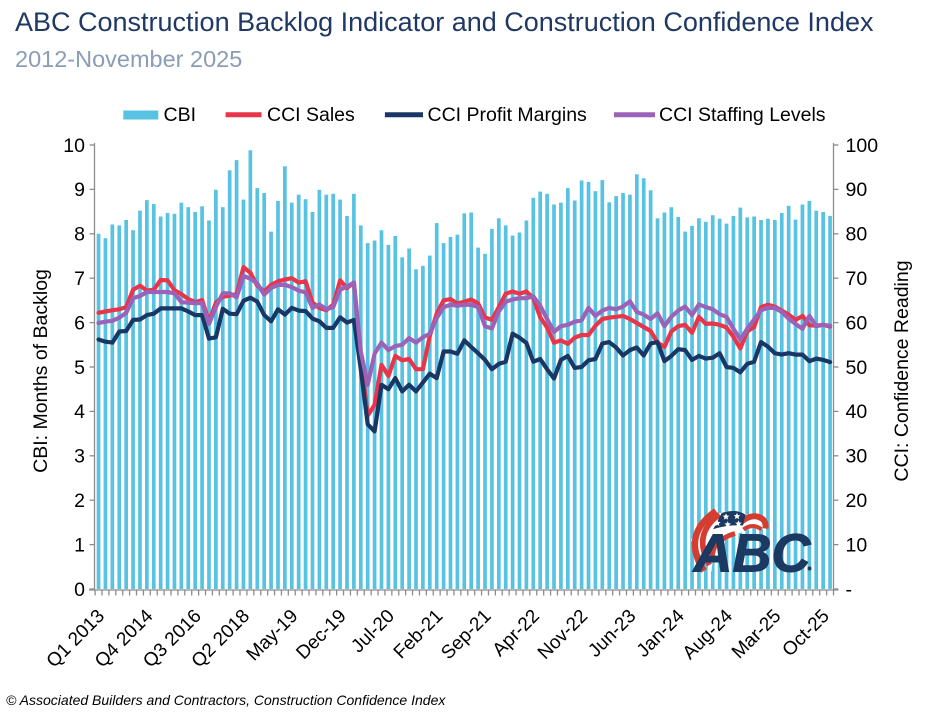 The width and height of the screenshot is (936, 715). I want to click on svg-text: 2012-November 2025, so click(128, 59).